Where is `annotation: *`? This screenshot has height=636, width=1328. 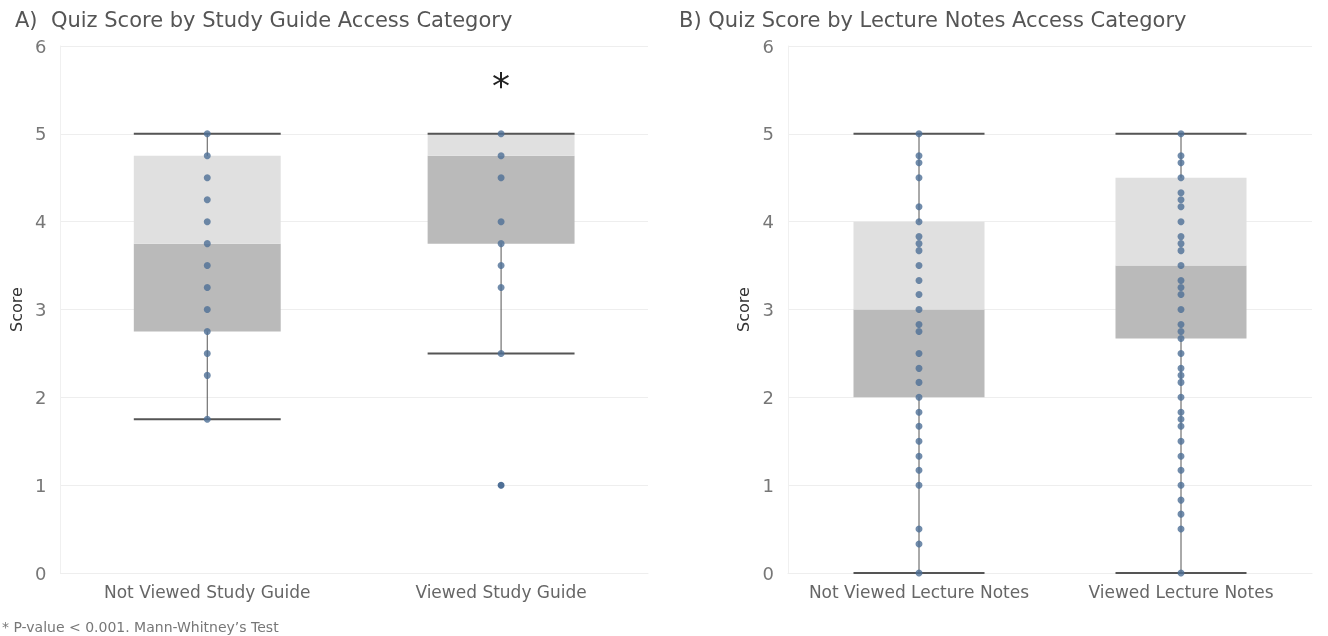 annotation: * is located at coordinates (501, 86).